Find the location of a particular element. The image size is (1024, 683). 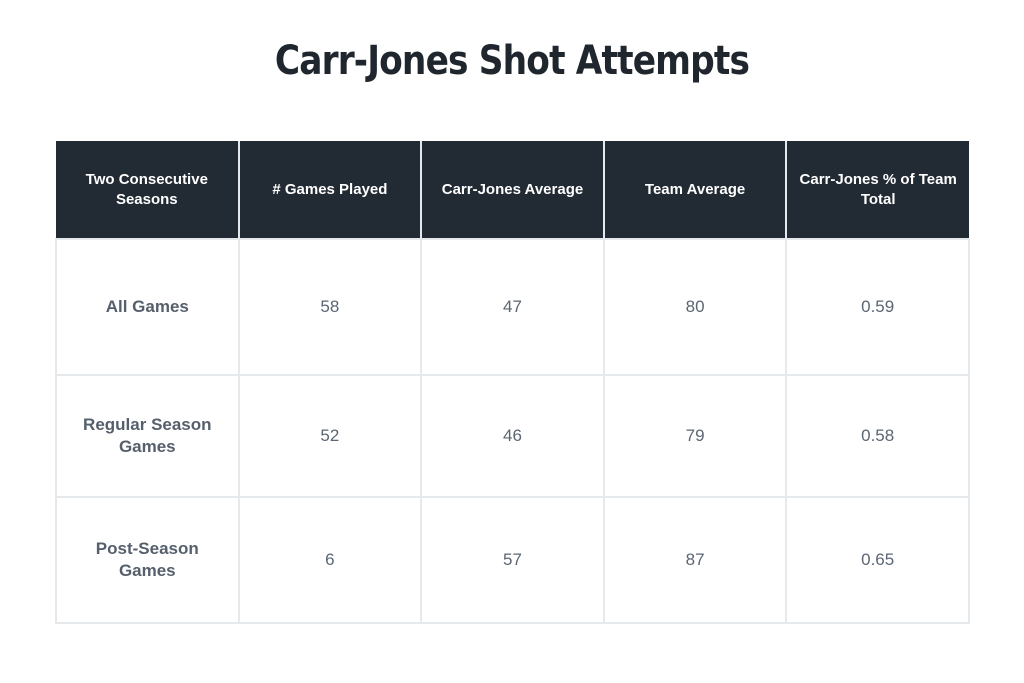

table-cell: 47 is located at coordinates (512, 307).